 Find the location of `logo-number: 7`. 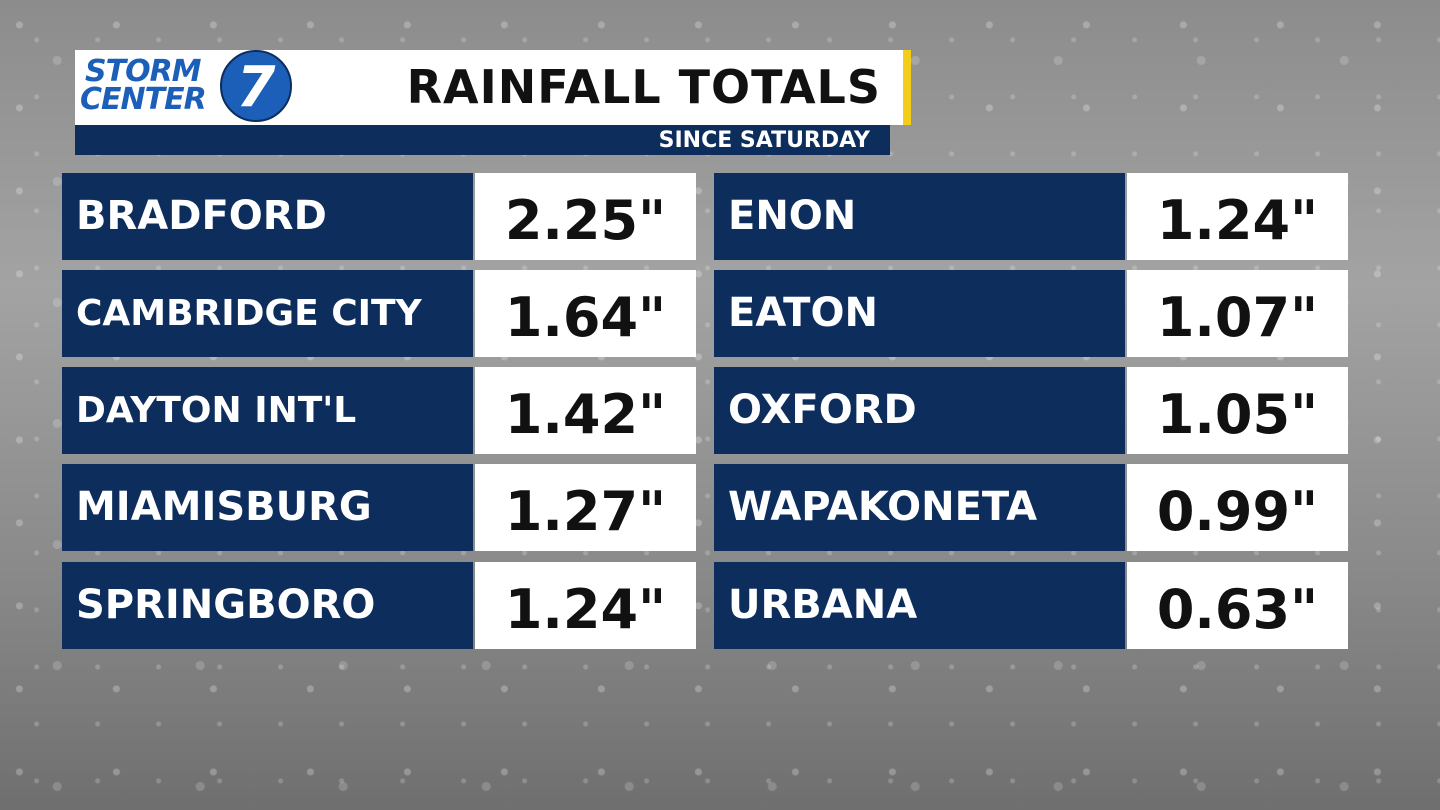

logo-number: 7 is located at coordinates (256, 86).